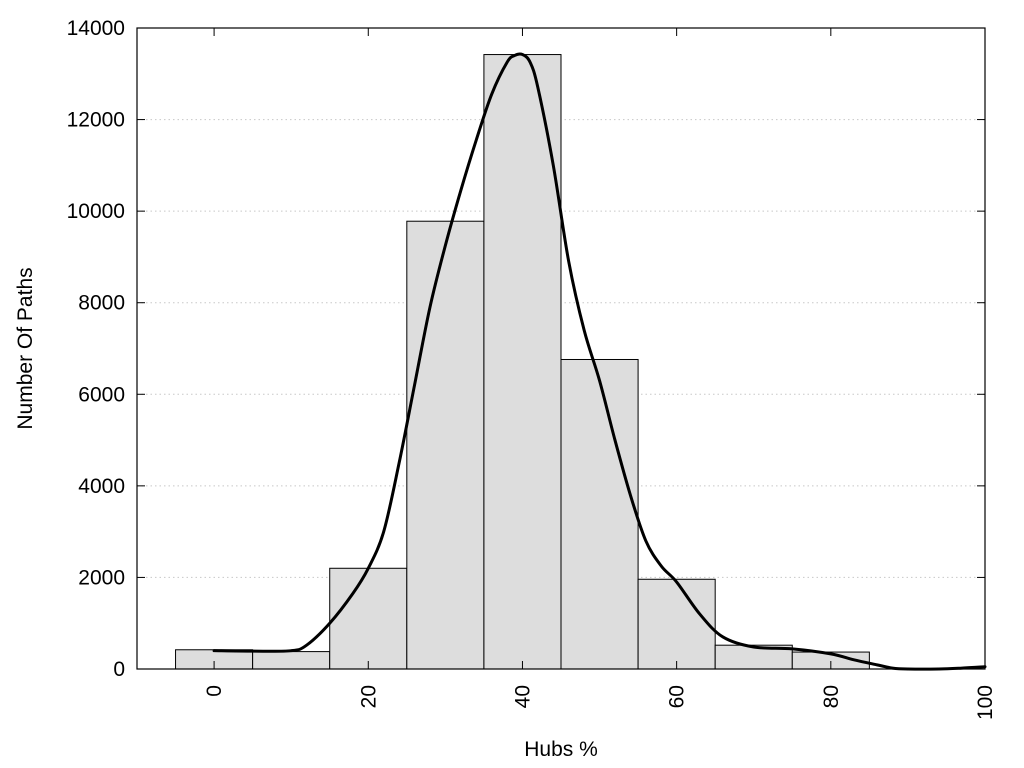  I want to click on x-axis-label: Hubs %, so click(561, 749).